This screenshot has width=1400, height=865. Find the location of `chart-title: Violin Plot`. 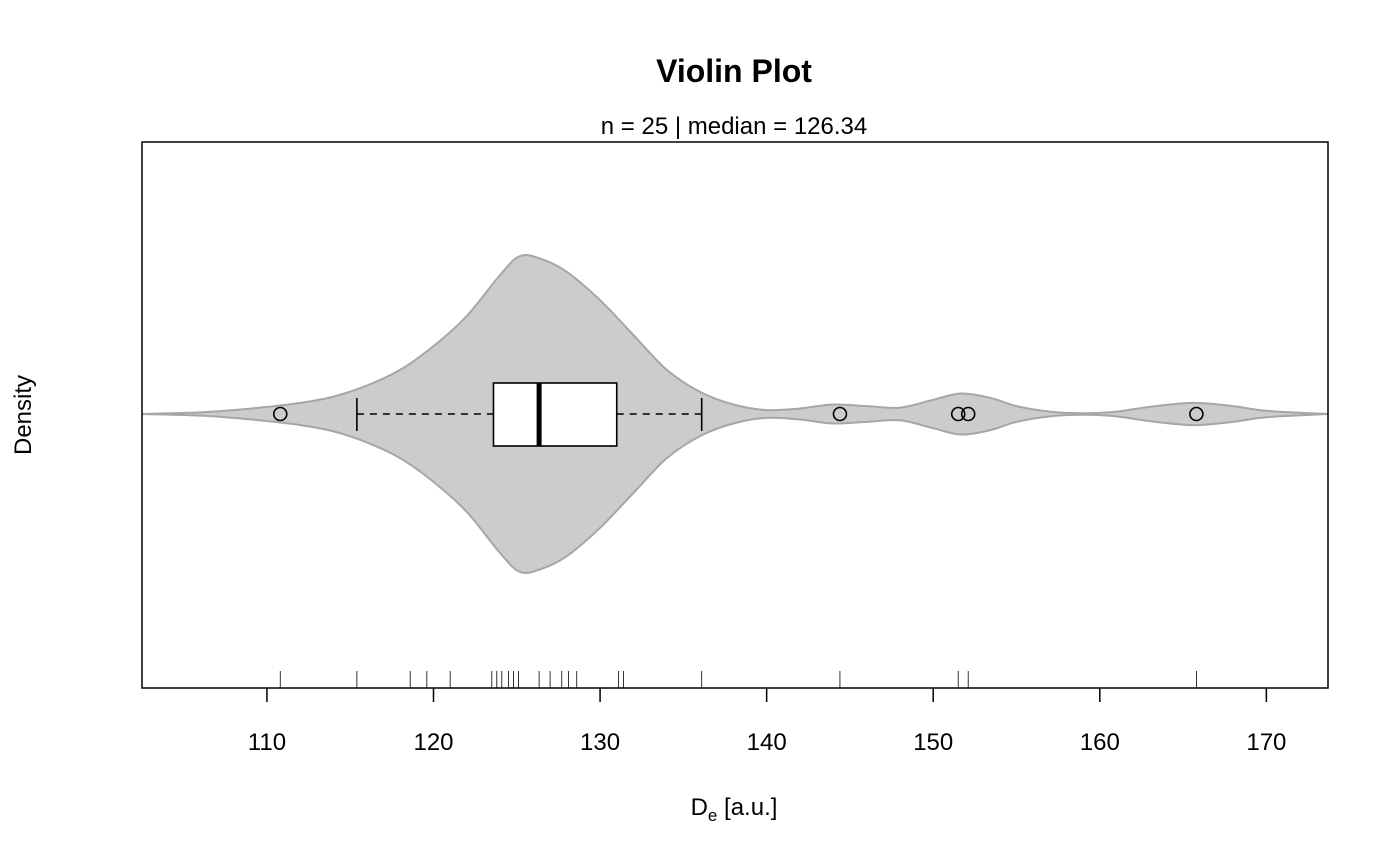

chart-title: Violin Plot is located at coordinates (734, 71).